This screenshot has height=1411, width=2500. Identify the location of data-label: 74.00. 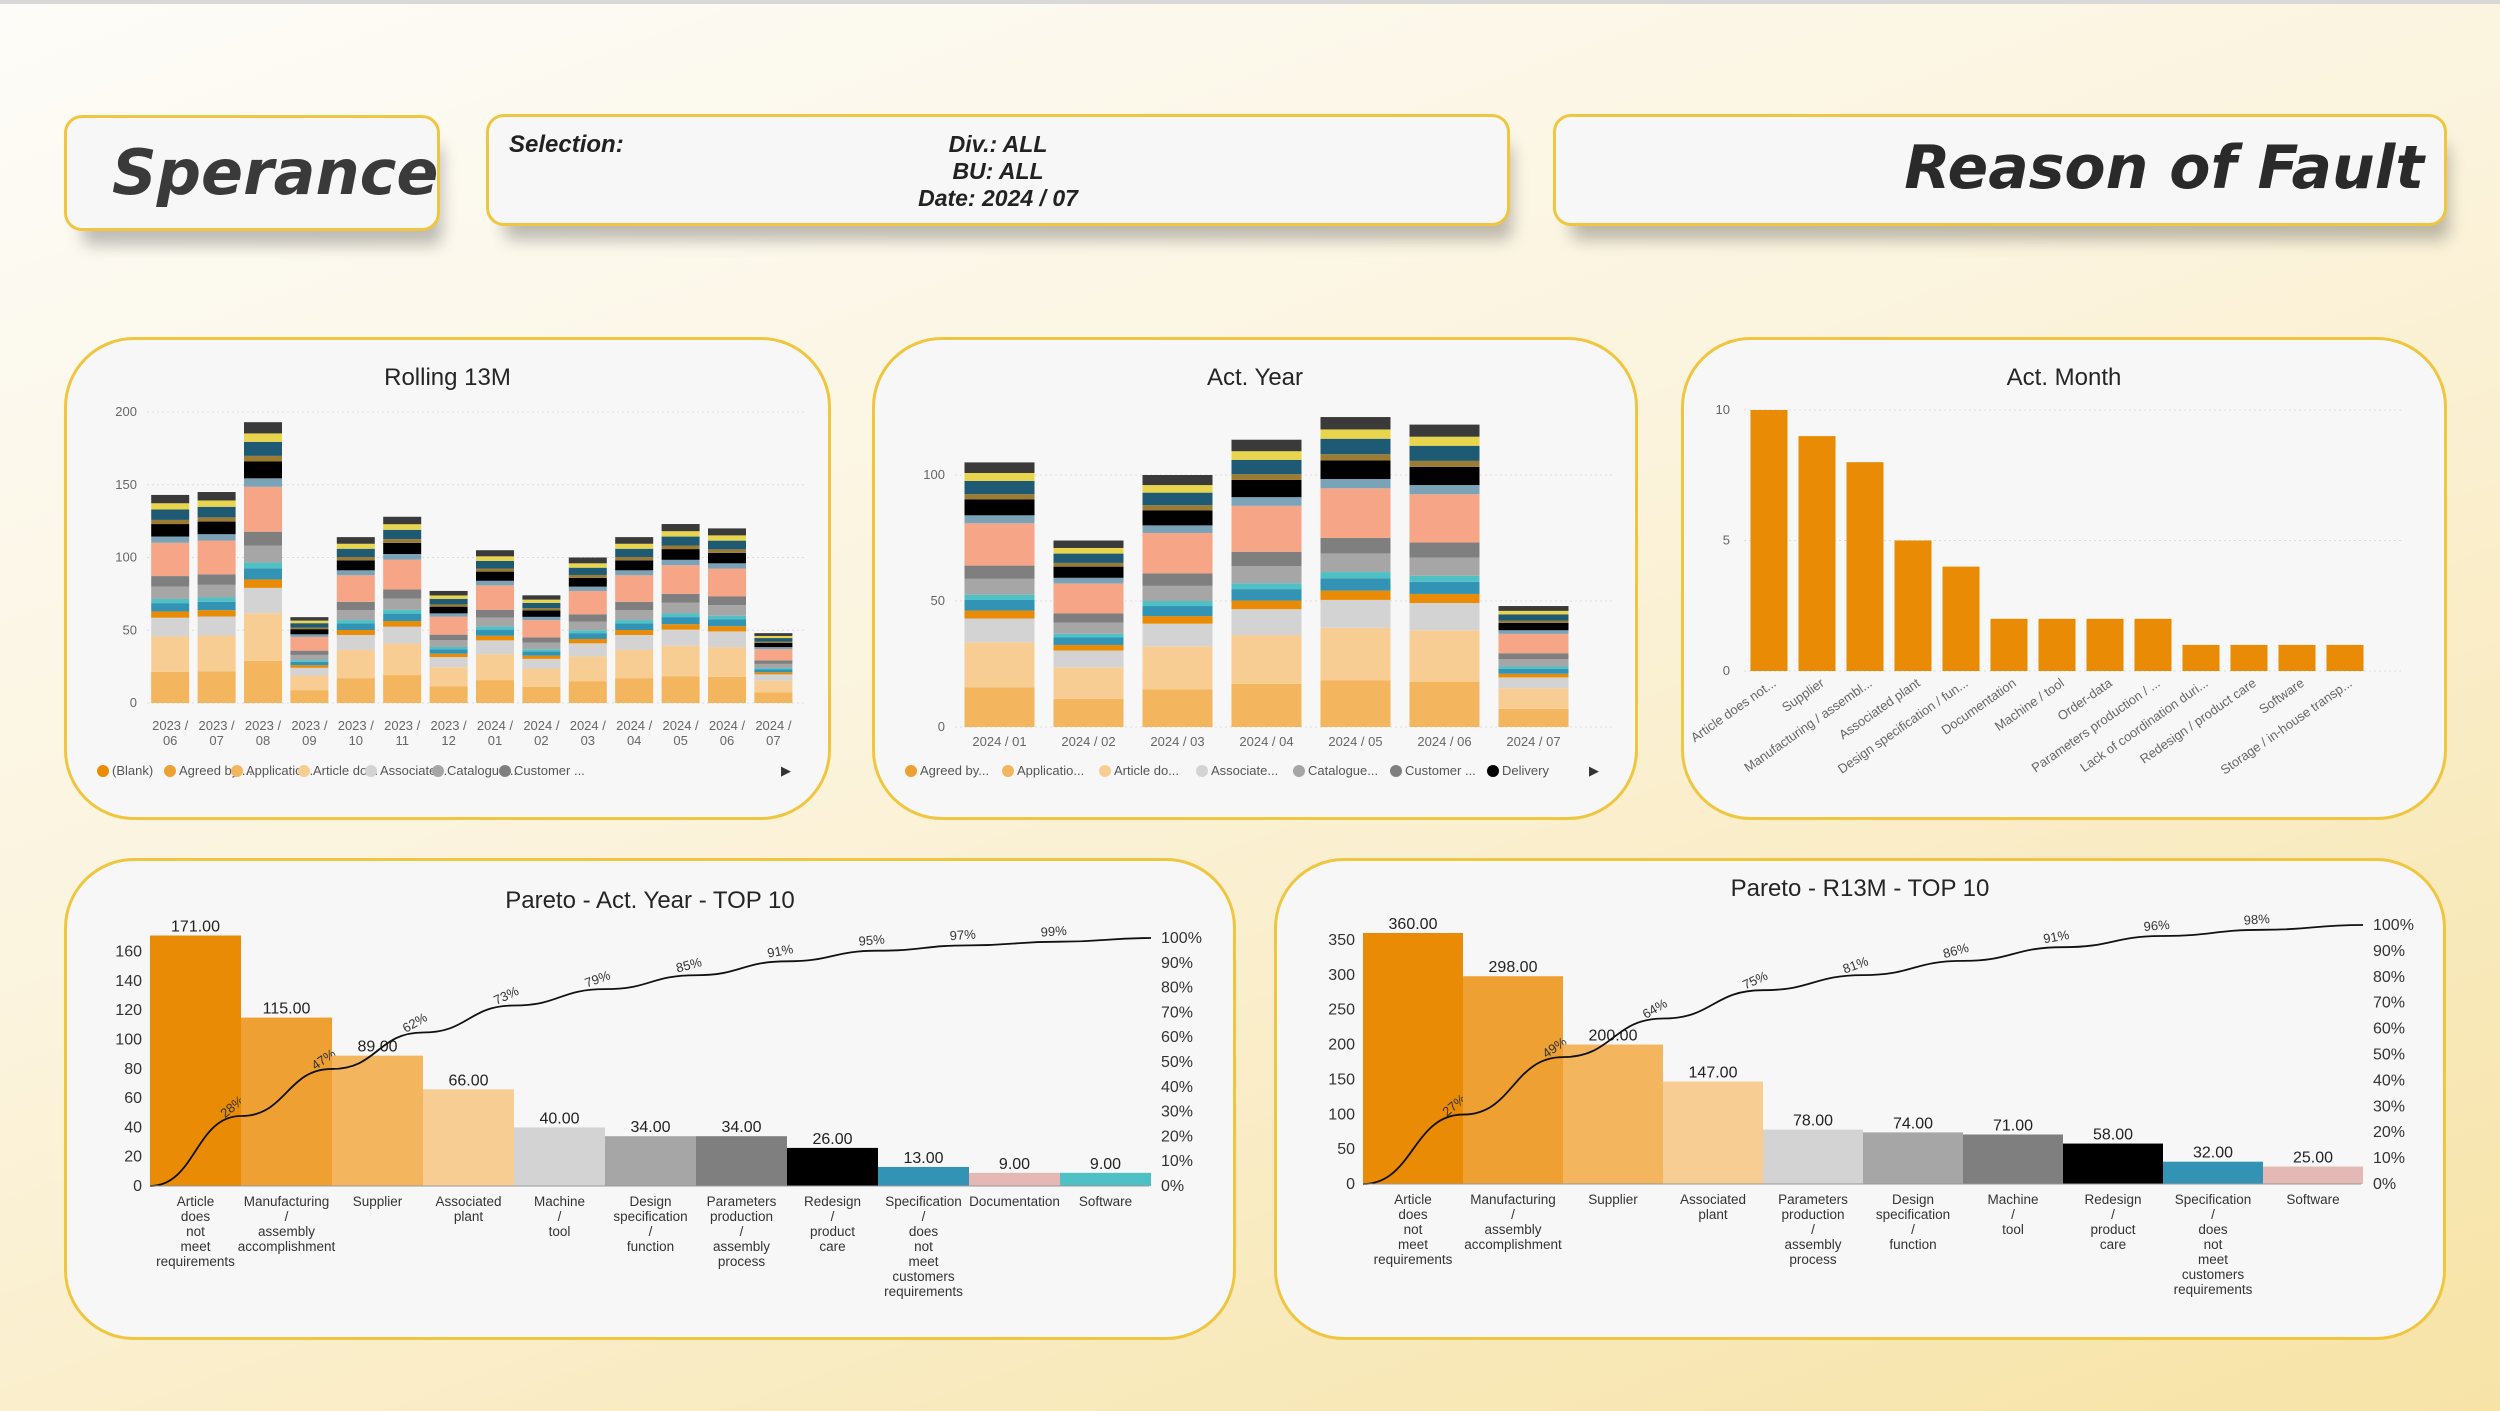
(1913, 1123).